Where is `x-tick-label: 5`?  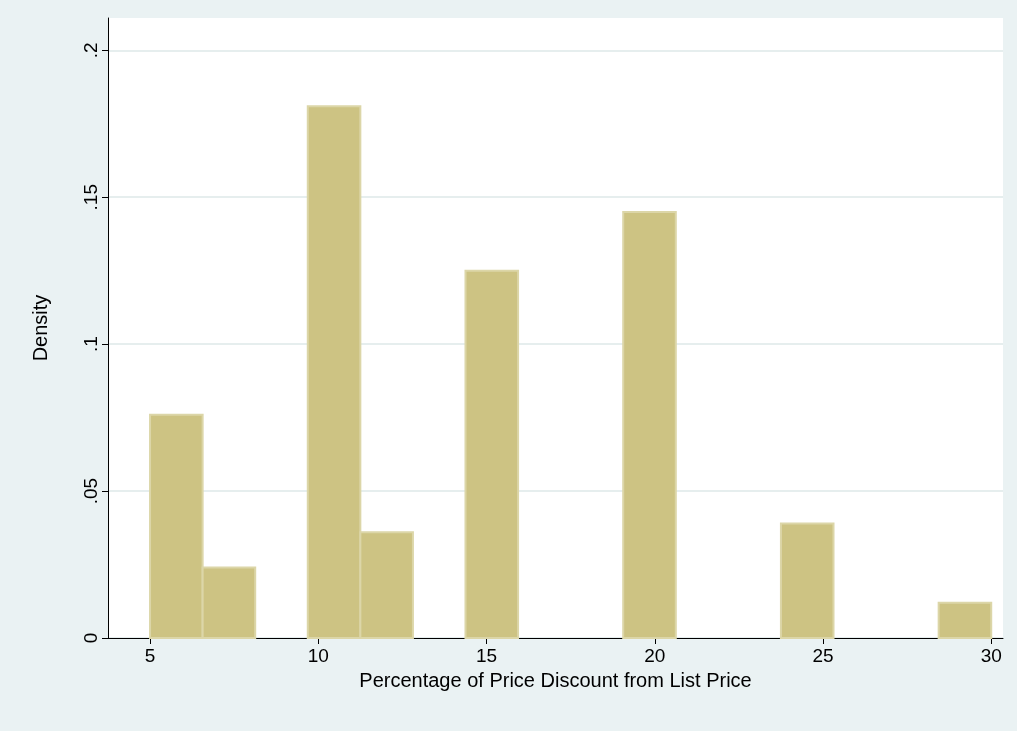
x-tick-label: 5 is located at coordinates (150, 655).